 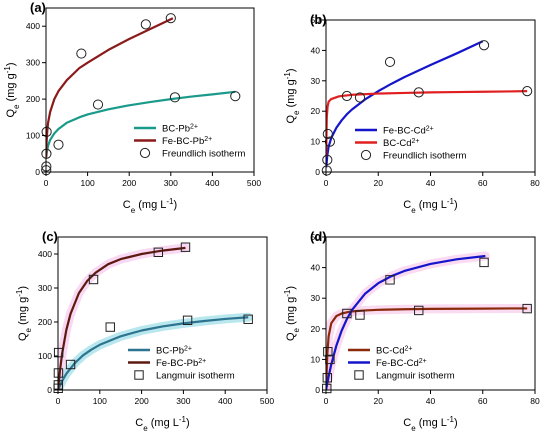 What do you see at coordinates (316, 111) in the screenshot?
I see `y-tick-label: 20` at bounding box center [316, 111].